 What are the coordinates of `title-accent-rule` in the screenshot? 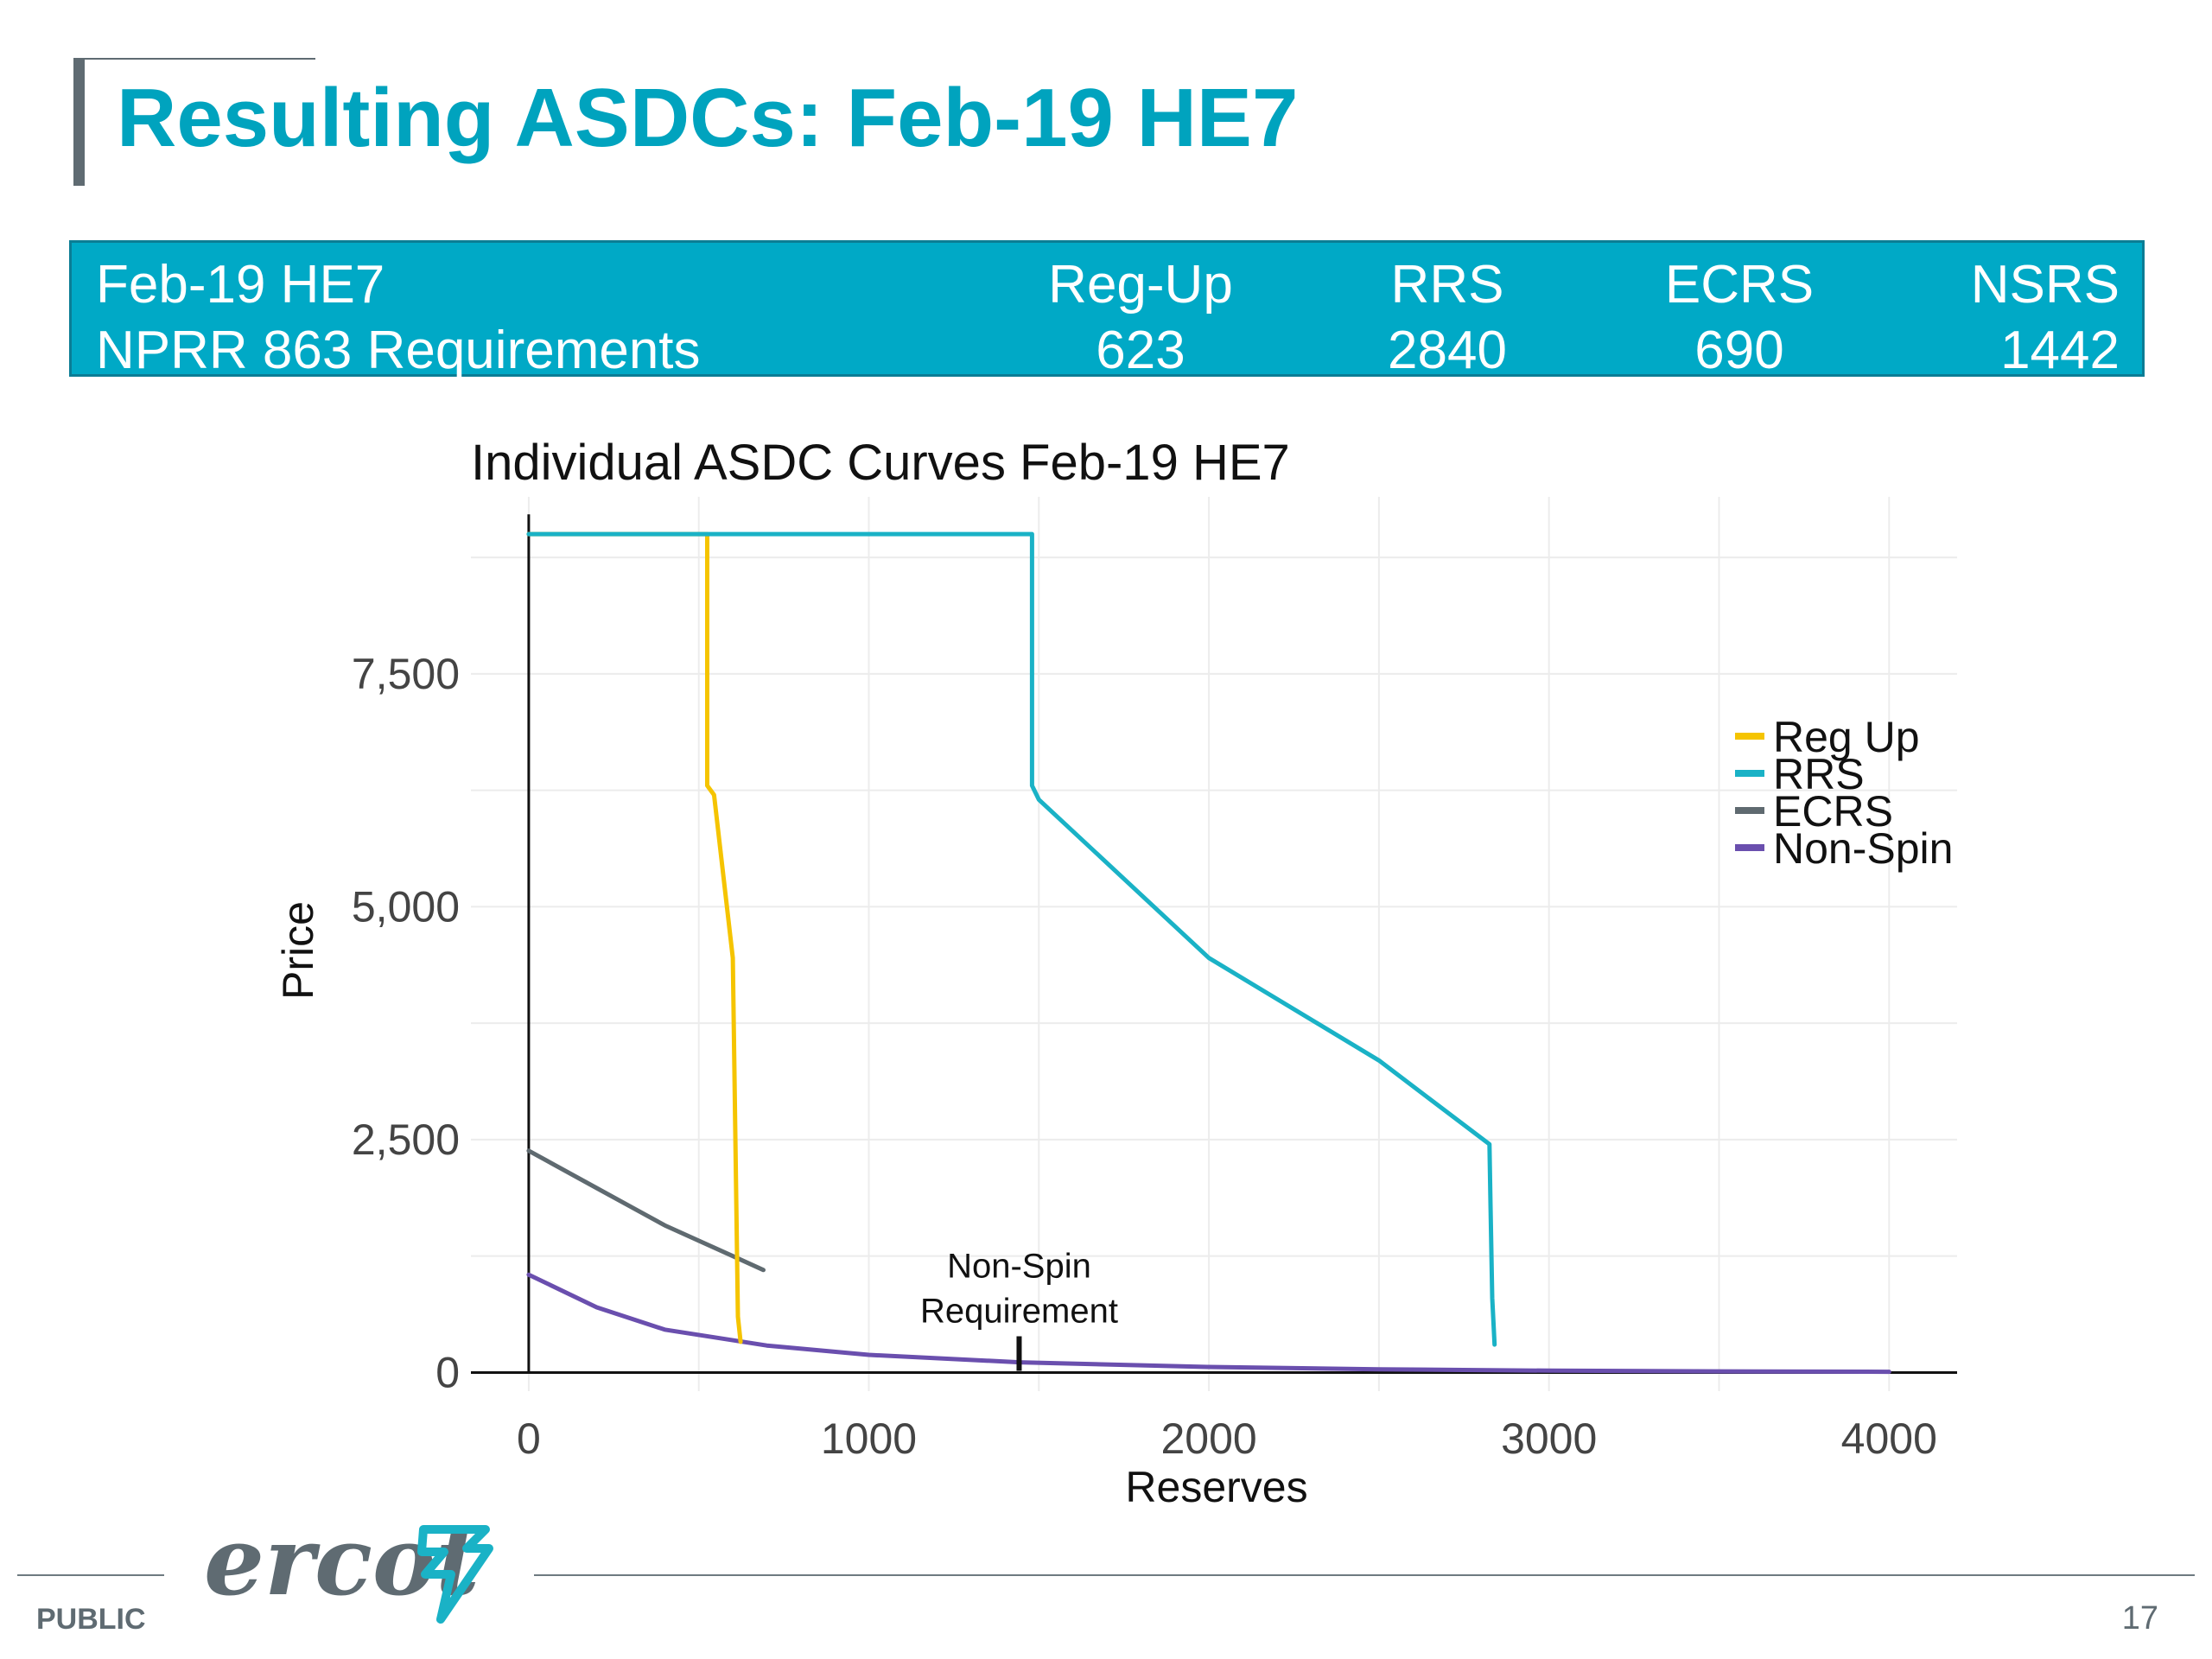 It's located at (194, 59).